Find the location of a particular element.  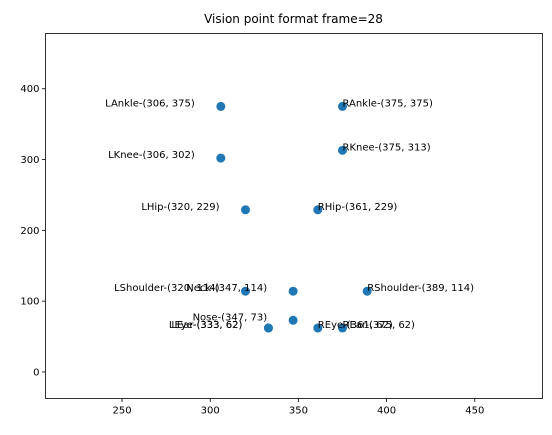

point-label: LEye-(333, 62) is located at coordinates (206, 325).